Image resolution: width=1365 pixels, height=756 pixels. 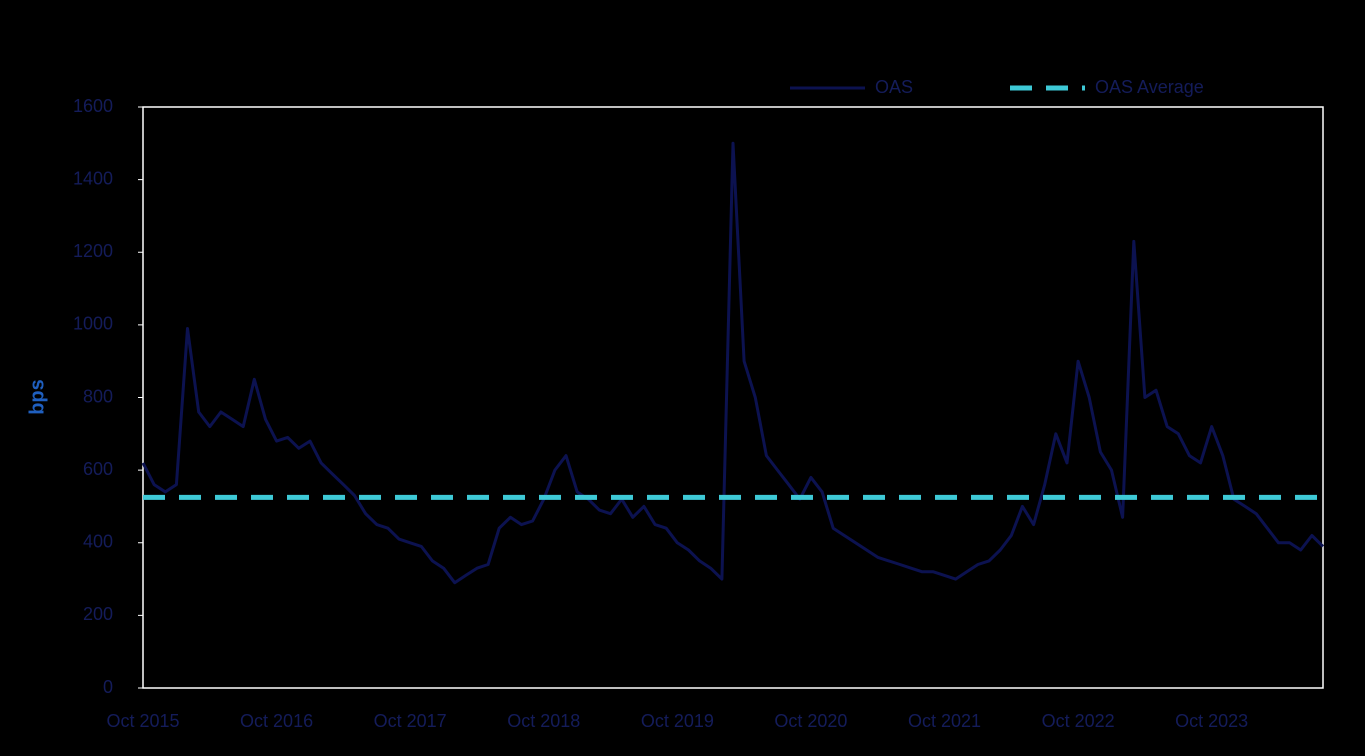 I want to click on x-tick-label: Oct 2020, so click(x=810, y=721).